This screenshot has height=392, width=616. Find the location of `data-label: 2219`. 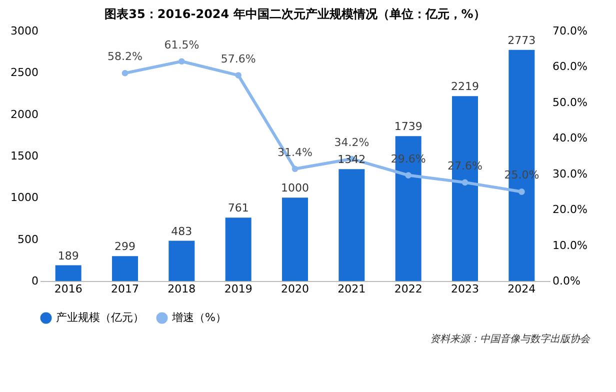

data-label: 2219 is located at coordinates (465, 87).